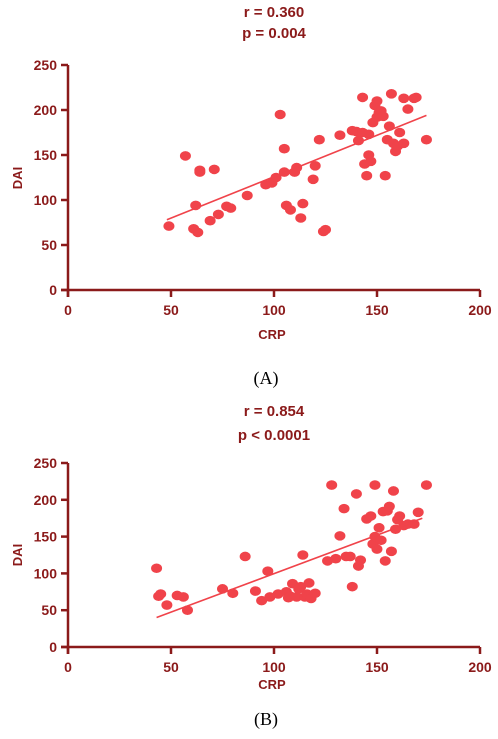 Image resolution: width=498 pixels, height=739 pixels. What do you see at coordinates (266, 719) in the screenshot?
I see `panel-caption: (B)` at bounding box center [266, 719].